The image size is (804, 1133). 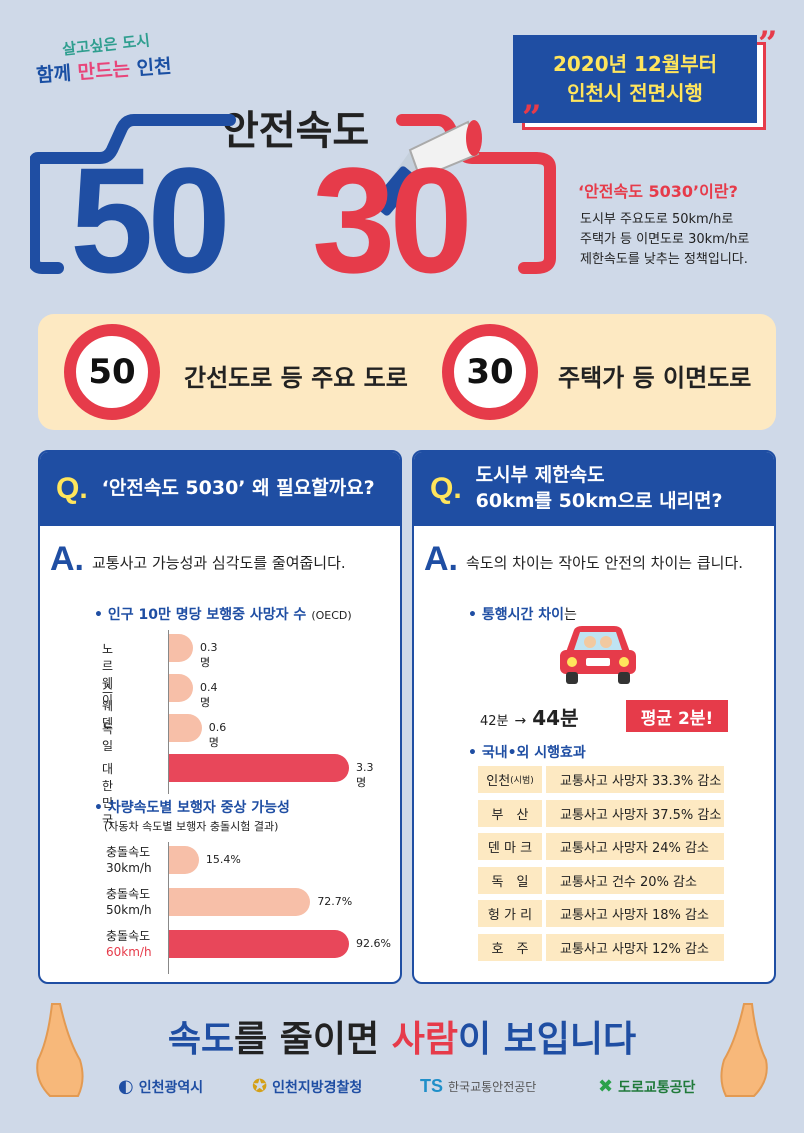 I want to click on road-authority-icon: ✖, so click(x=606, y=1086).